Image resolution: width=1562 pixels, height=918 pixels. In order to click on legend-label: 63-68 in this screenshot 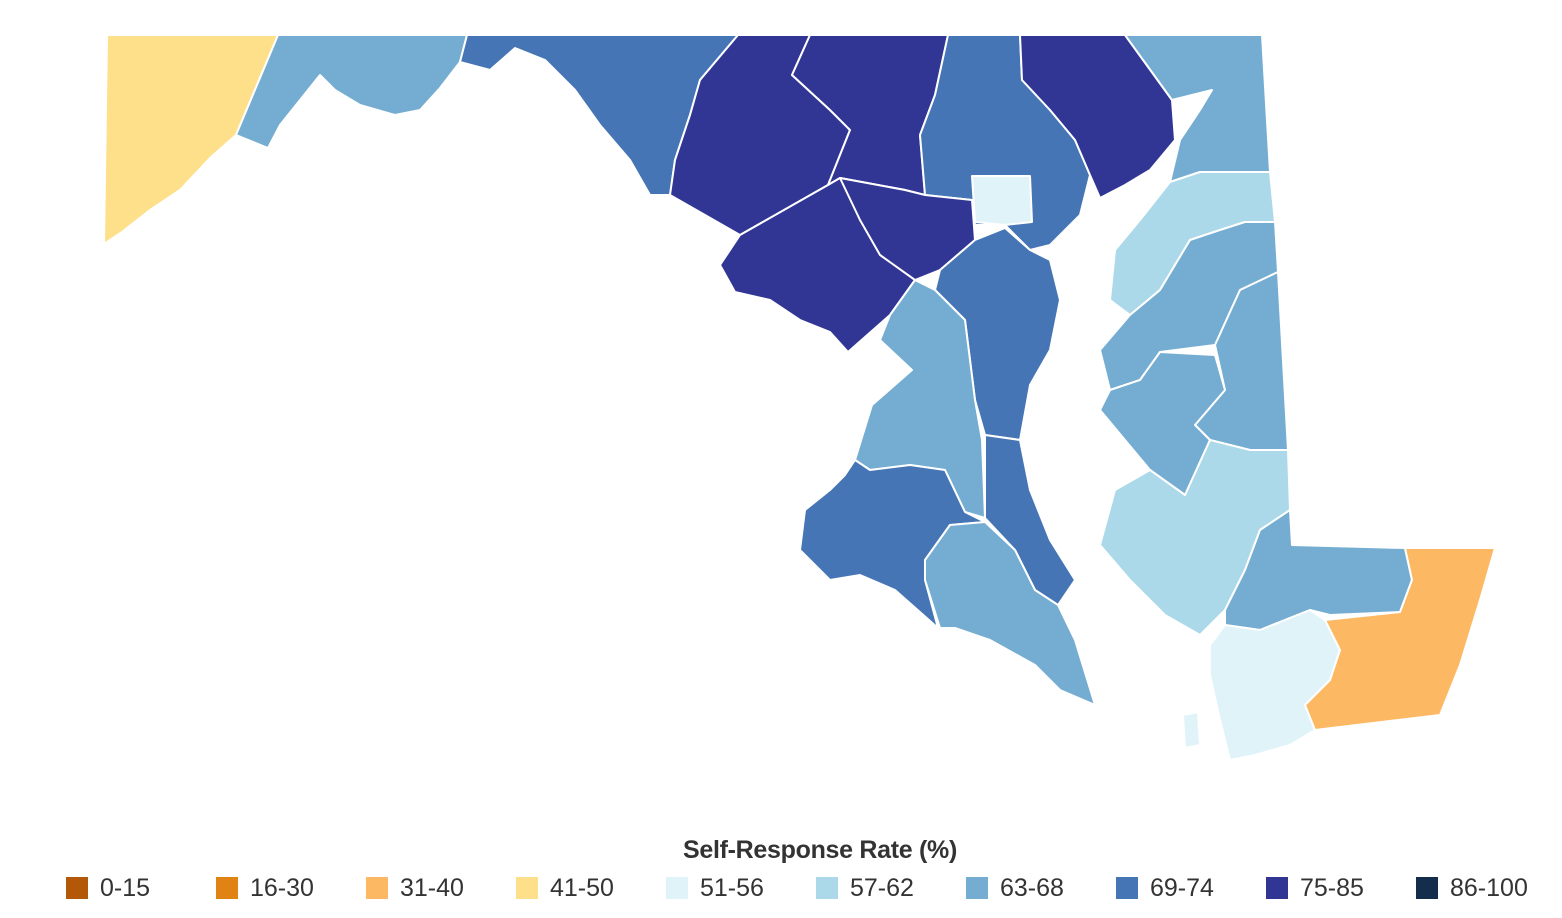, I will do `click(1032, 887)`.